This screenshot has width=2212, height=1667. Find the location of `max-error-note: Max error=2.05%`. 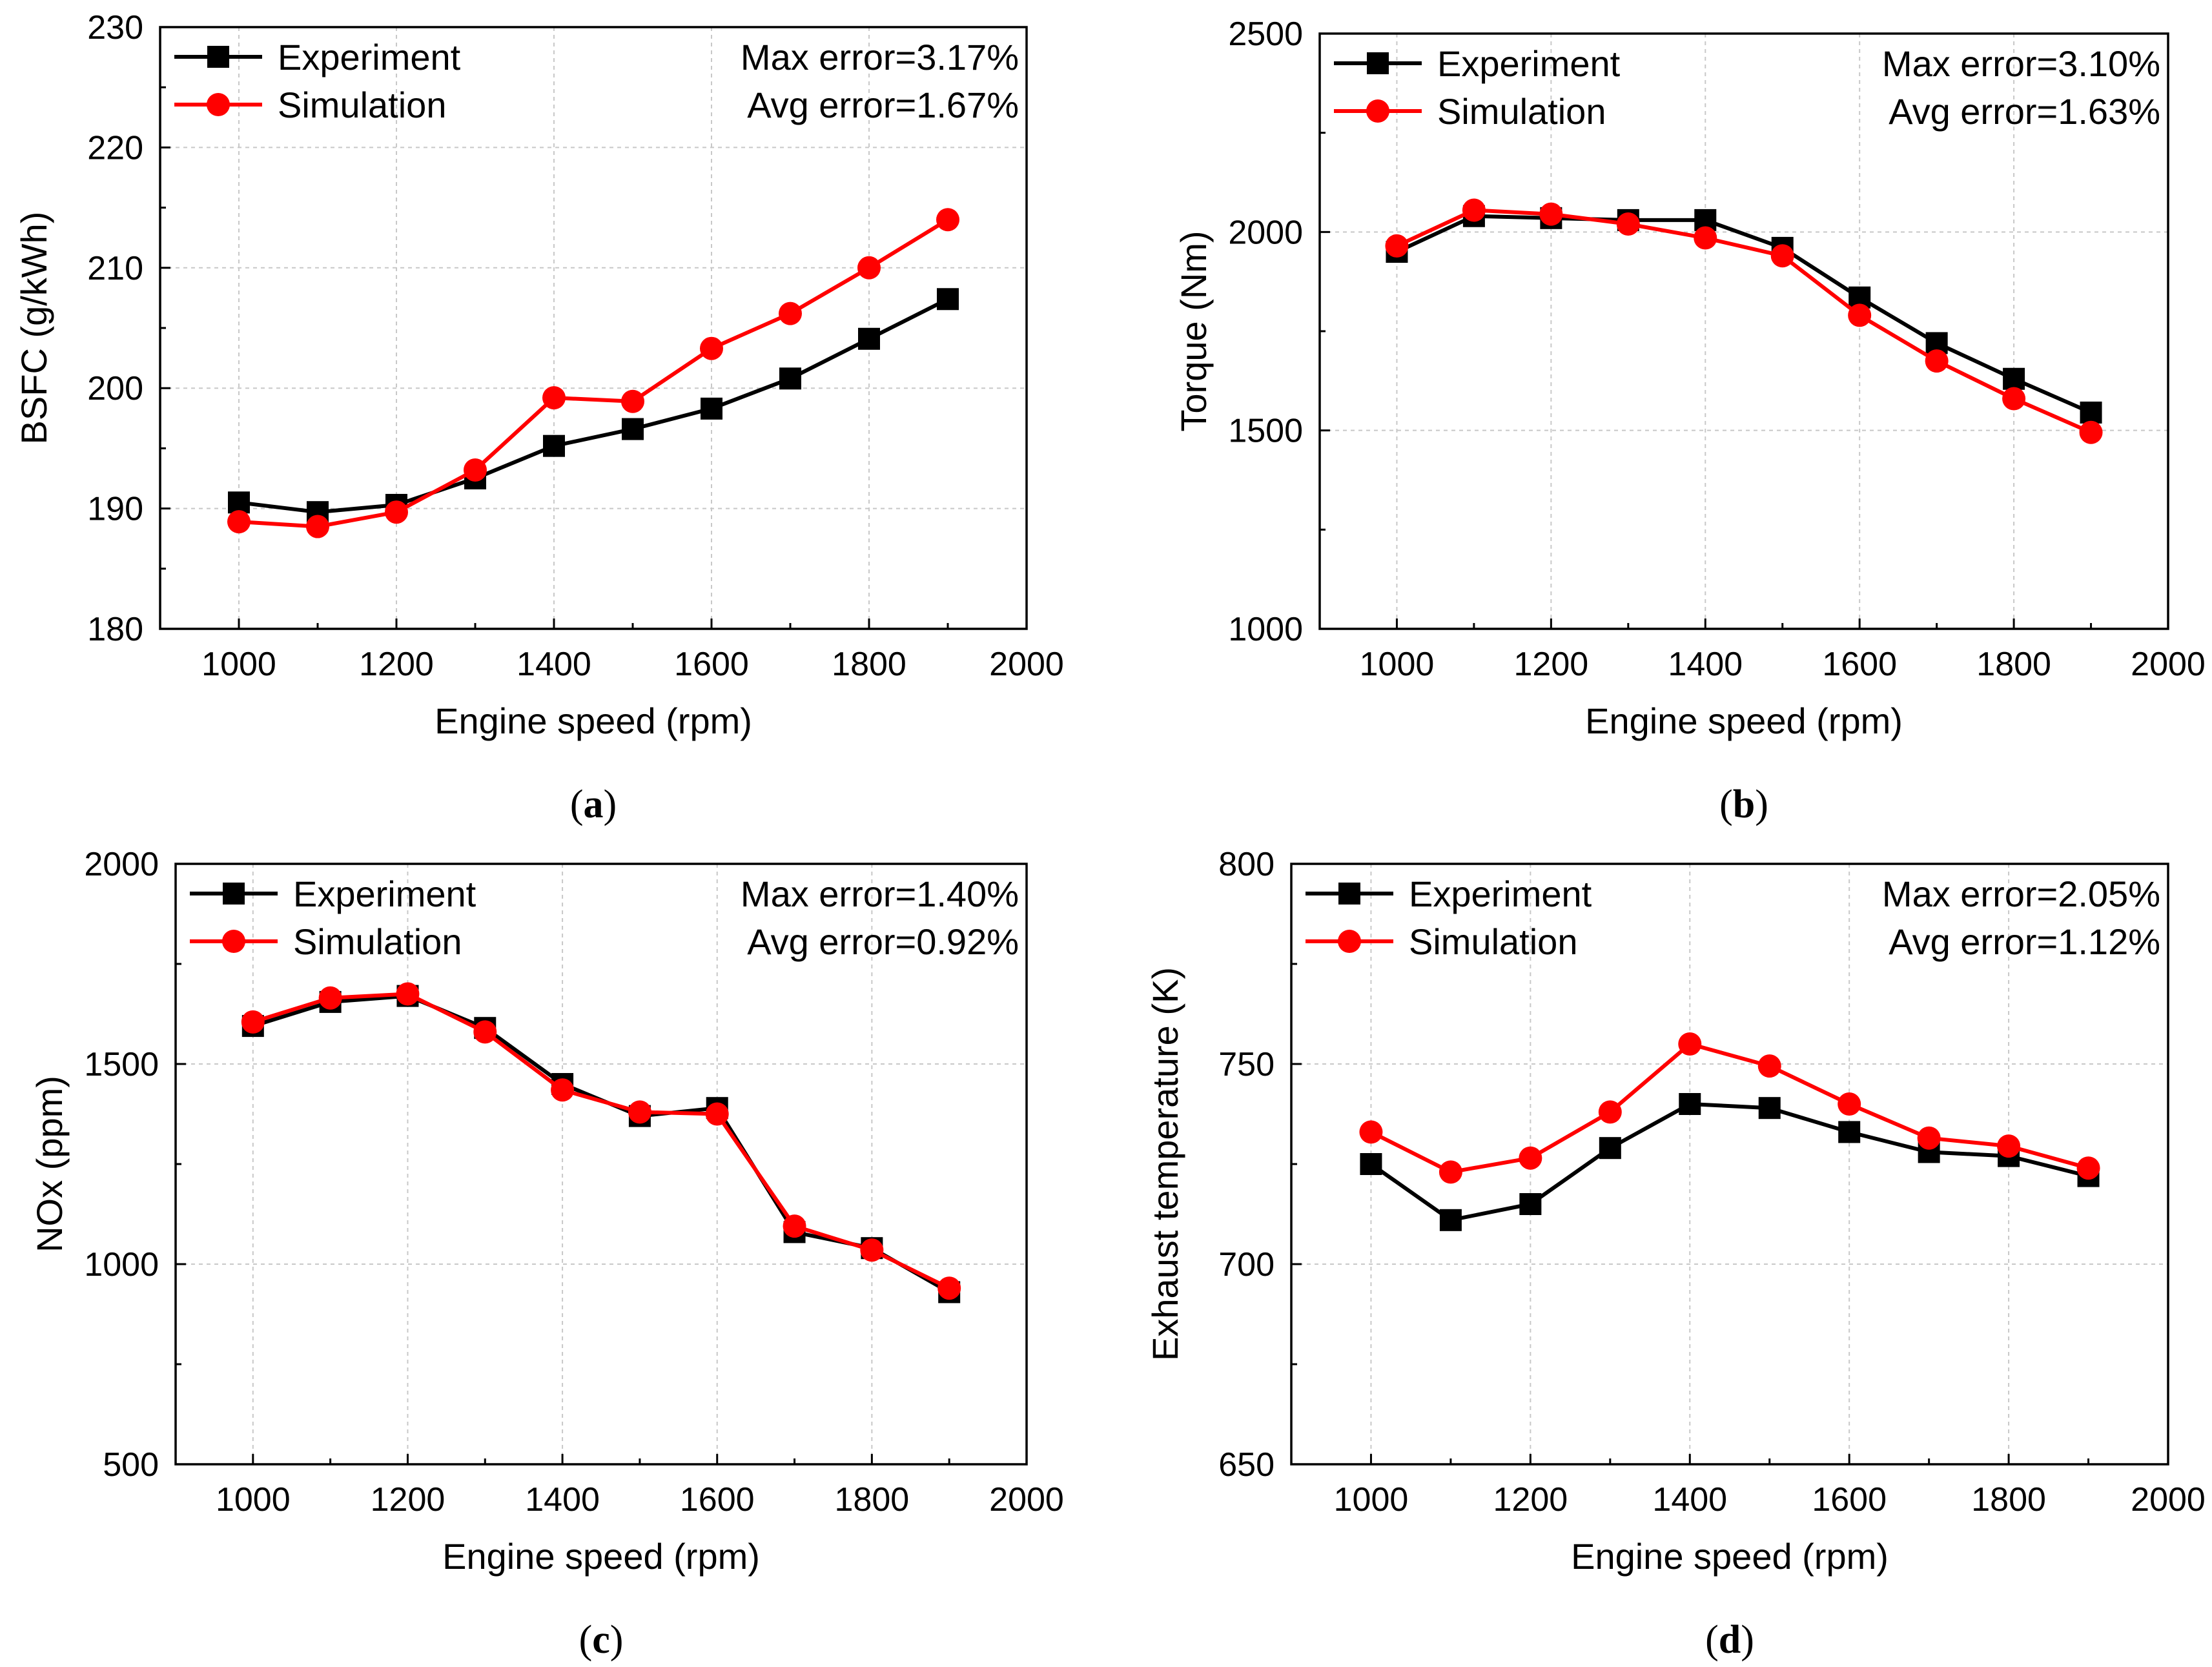

max-error-note: Max error=2.05% is located at coordinates (2021, 894).